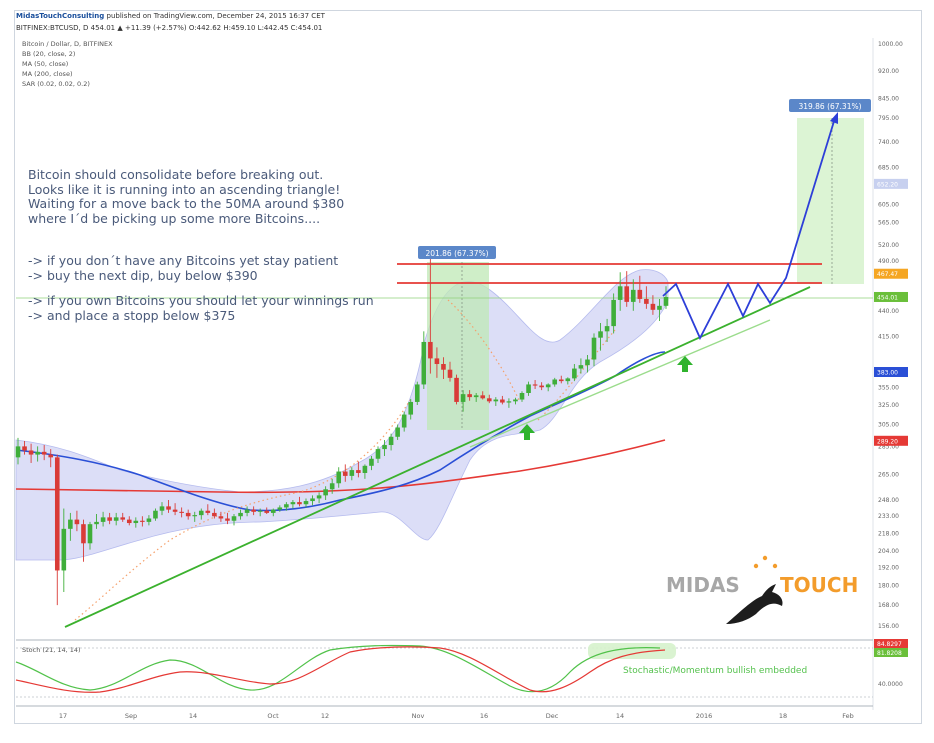 Image resolution: width=934 pixels, height=743 pixels. What do you see at coordinates (888, 261) in the screenshot?
I see `price-tick-label: 490.00` at bounding box center [888, 261].